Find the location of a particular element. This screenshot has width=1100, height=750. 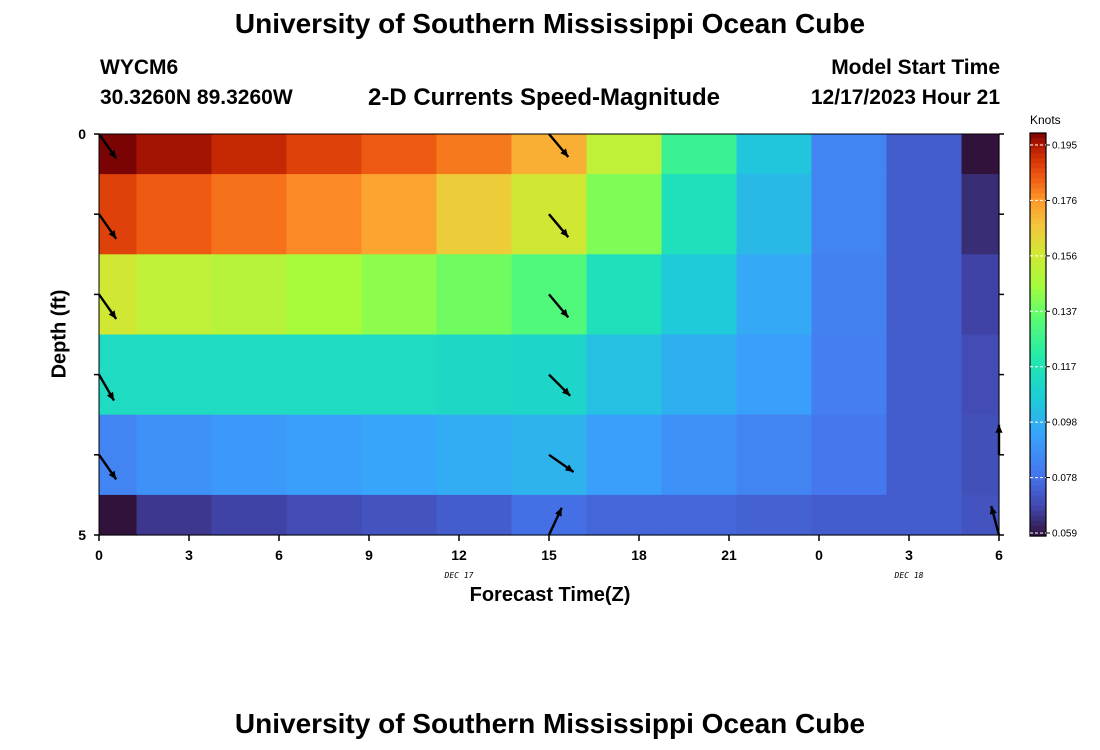

x-date-label: DEC 18 is located at coordinates (909, 575).